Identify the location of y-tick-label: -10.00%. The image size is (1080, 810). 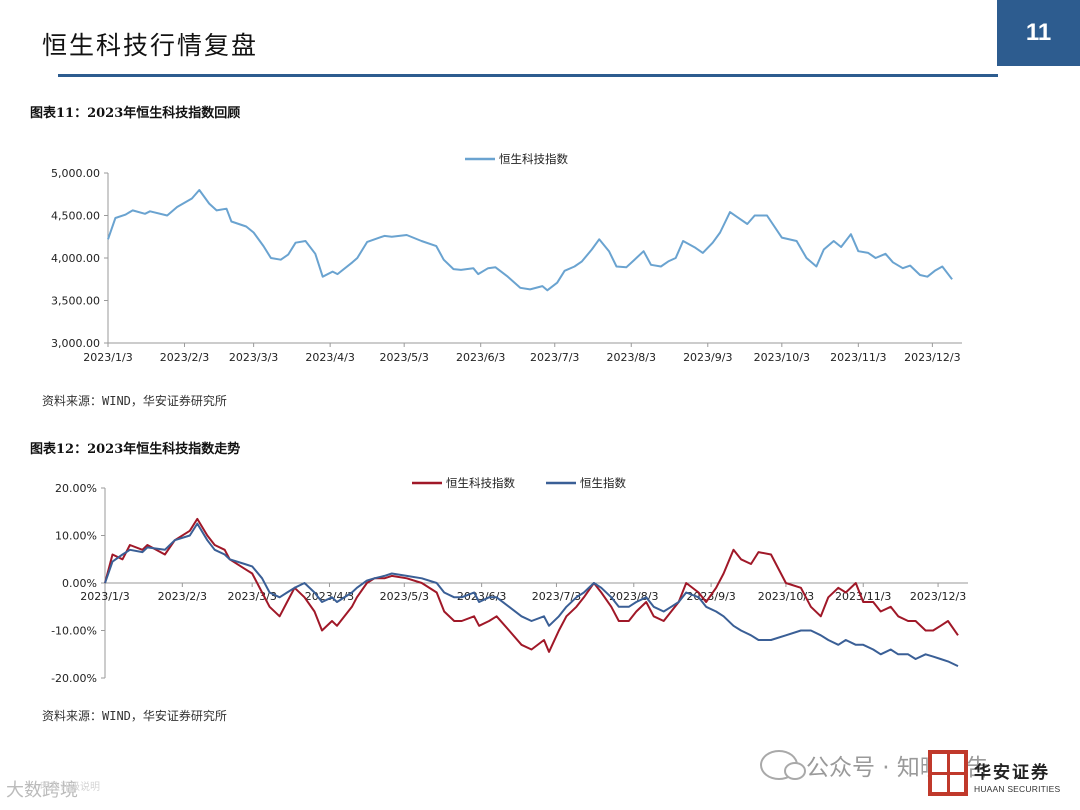
(74, 631).